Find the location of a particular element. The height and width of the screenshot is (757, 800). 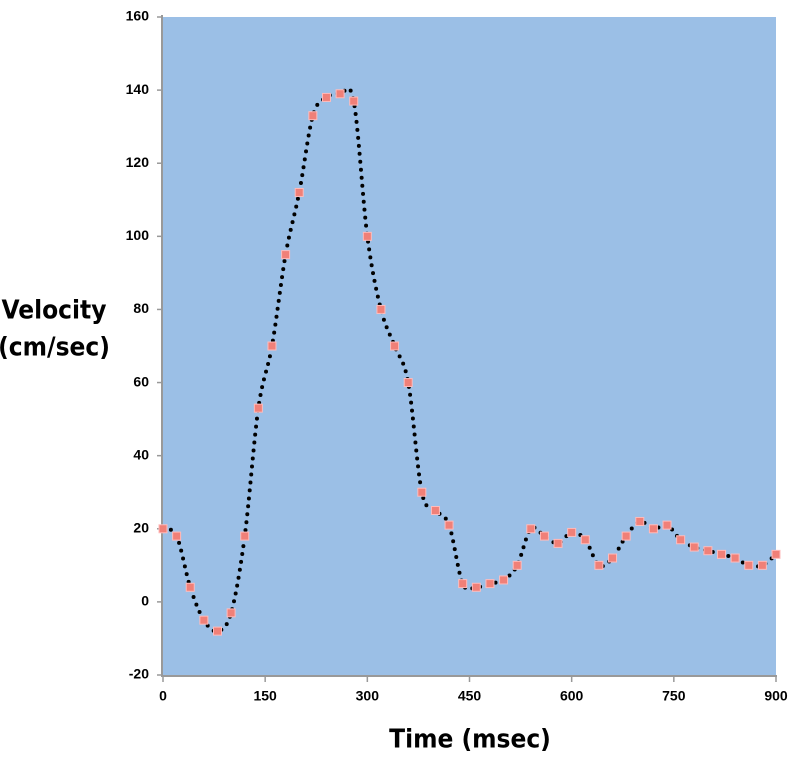

x-tick-label: 300 is located at coordinates (368, 696).